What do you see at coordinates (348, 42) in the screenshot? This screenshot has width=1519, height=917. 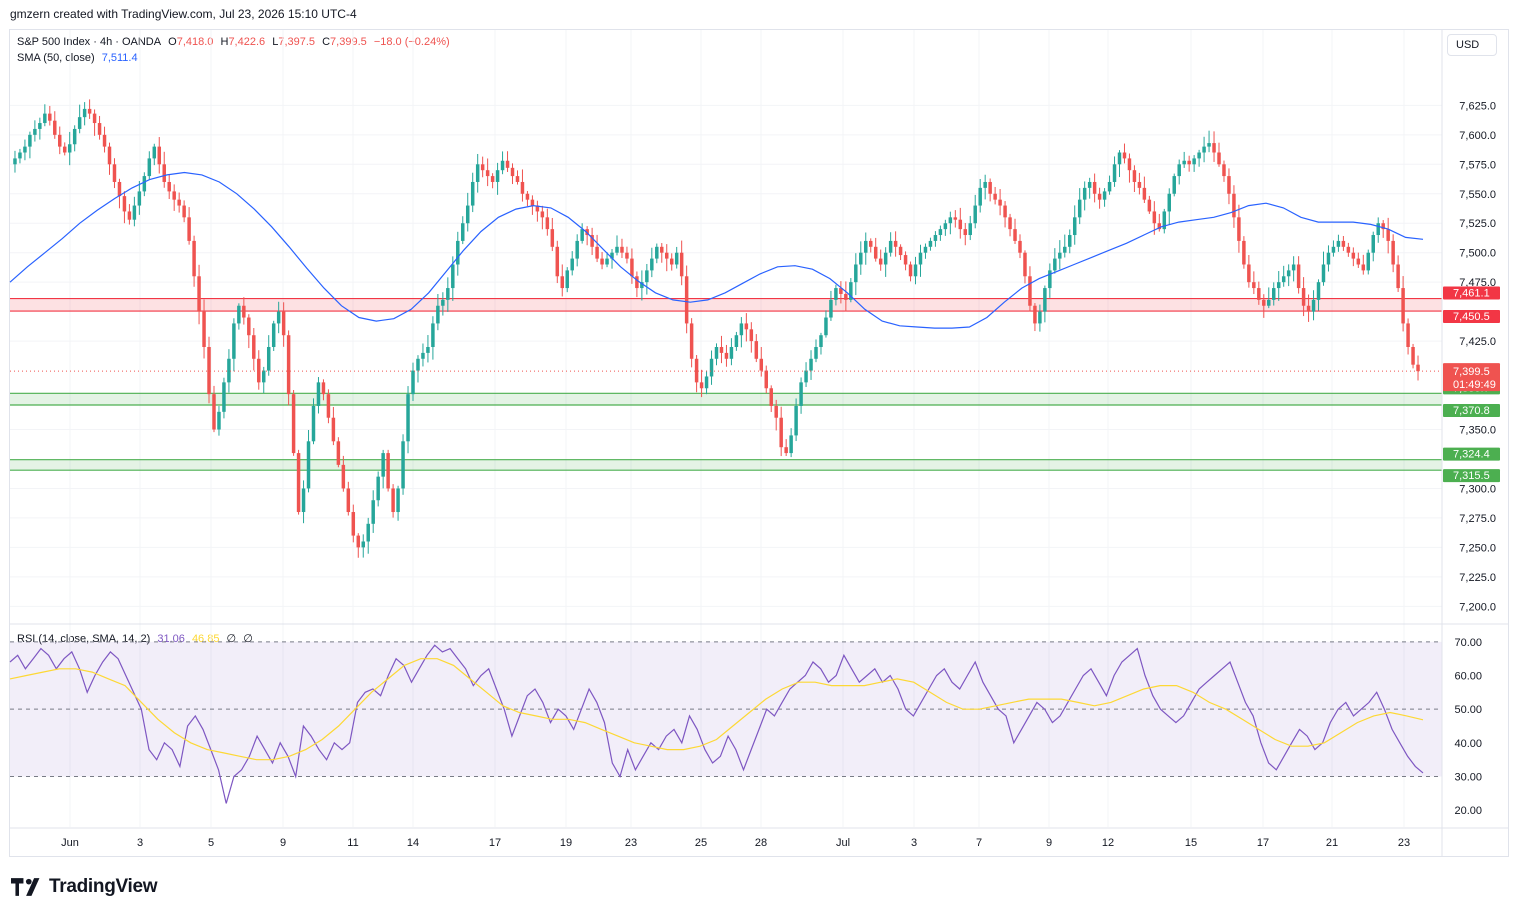 I see `close-value: 7,399.5` at bounding box center [348, 42].